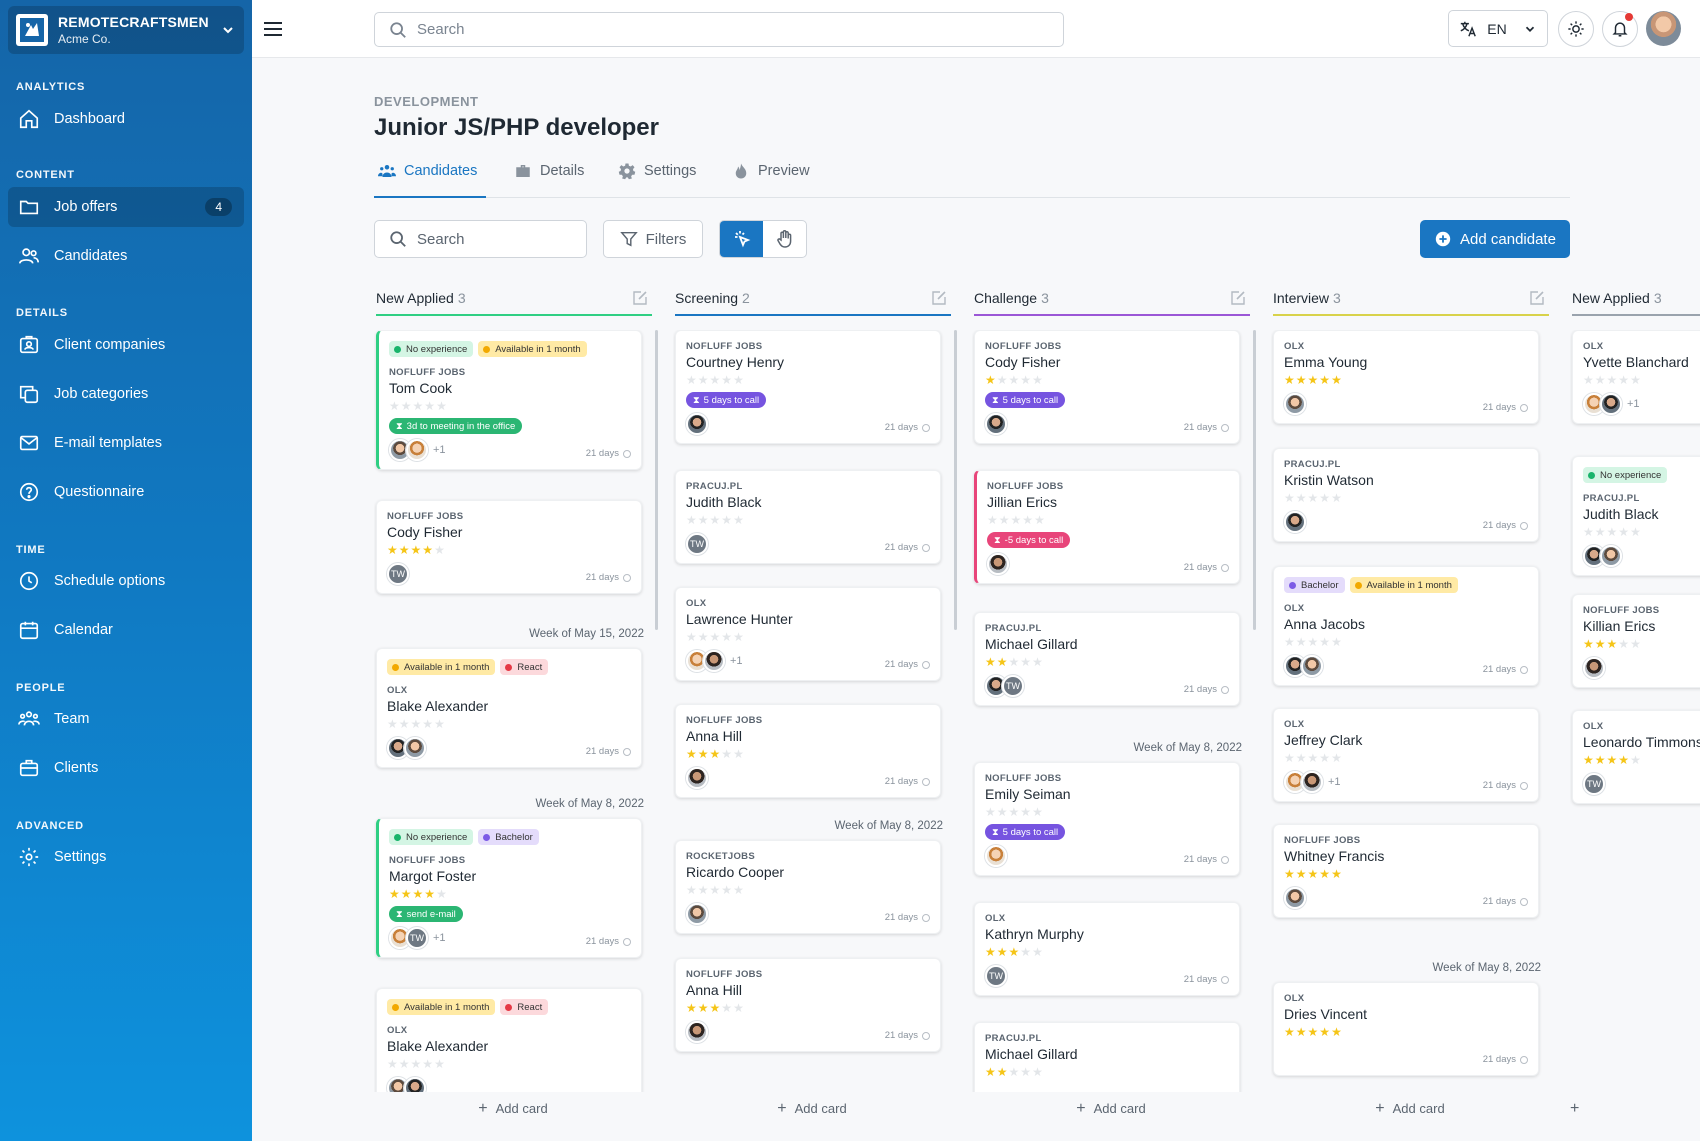  Describe the element at coordinates (417, 450) in the screenshot. I see `card-avatars: +1` at that location.